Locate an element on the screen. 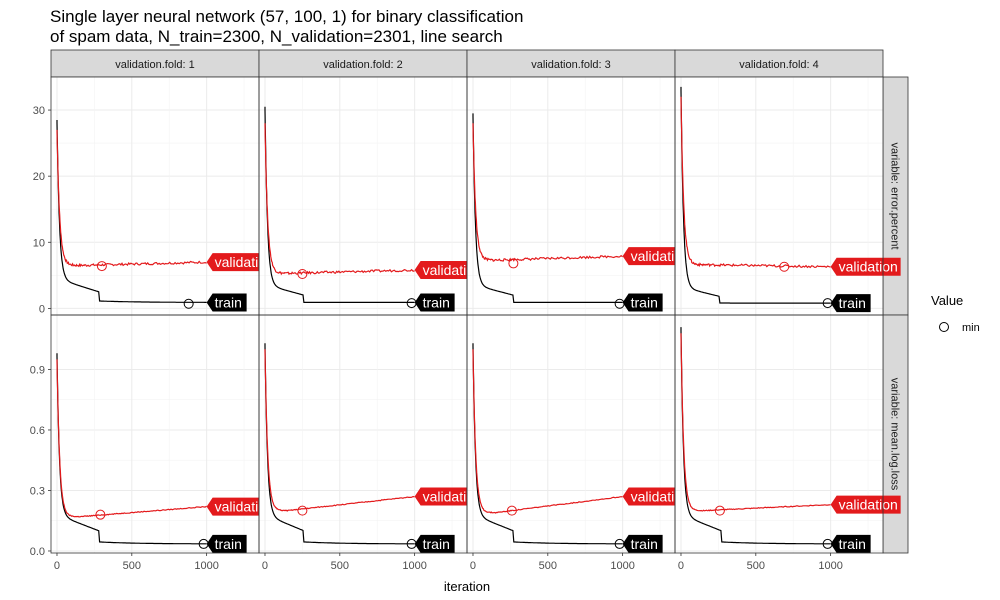  column-strip-label: validation.fold: 4 is located at coordinates (779, 65).